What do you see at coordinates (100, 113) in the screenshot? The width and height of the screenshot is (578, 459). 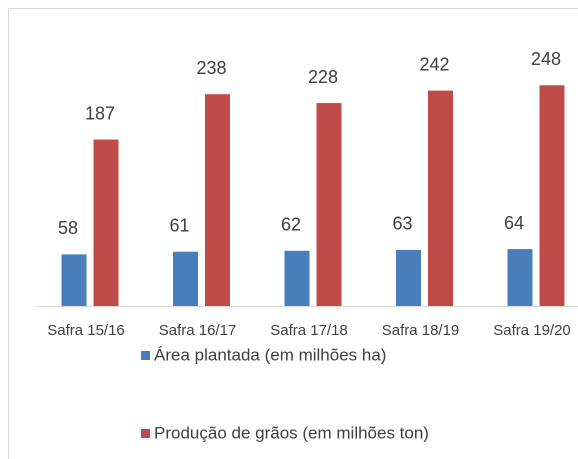 I see `data-label: 187` at bounding box center [100, 113].